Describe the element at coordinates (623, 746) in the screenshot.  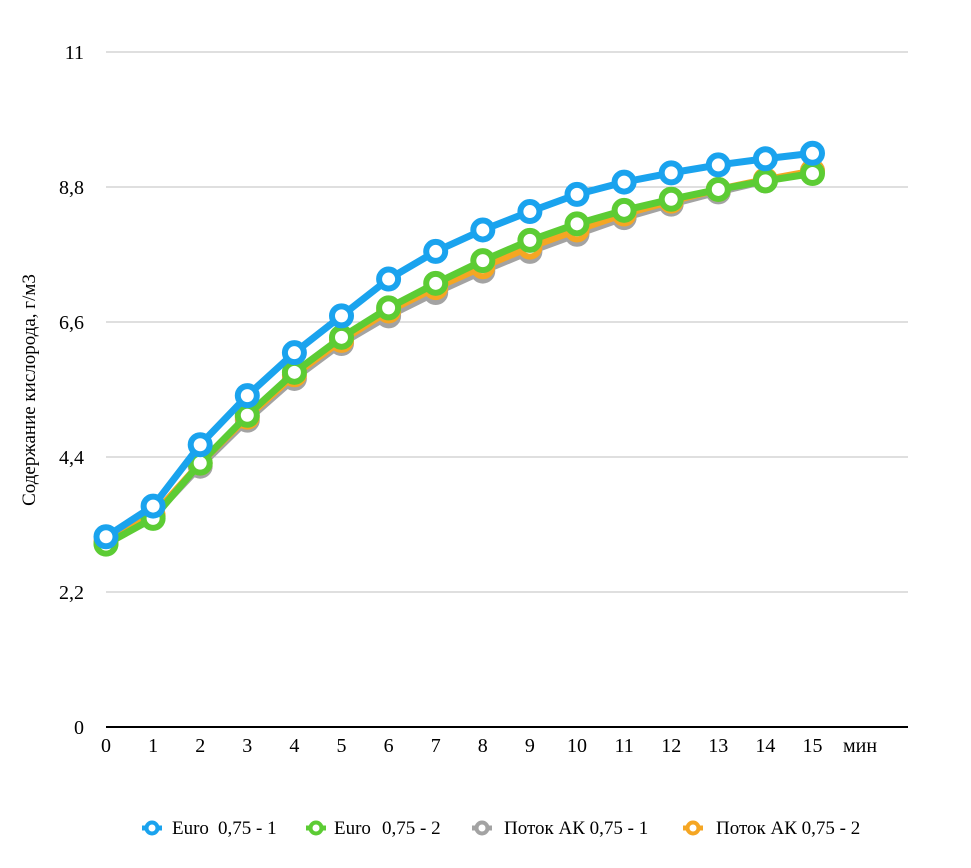
I see `x-tick-label: 11` at that location.